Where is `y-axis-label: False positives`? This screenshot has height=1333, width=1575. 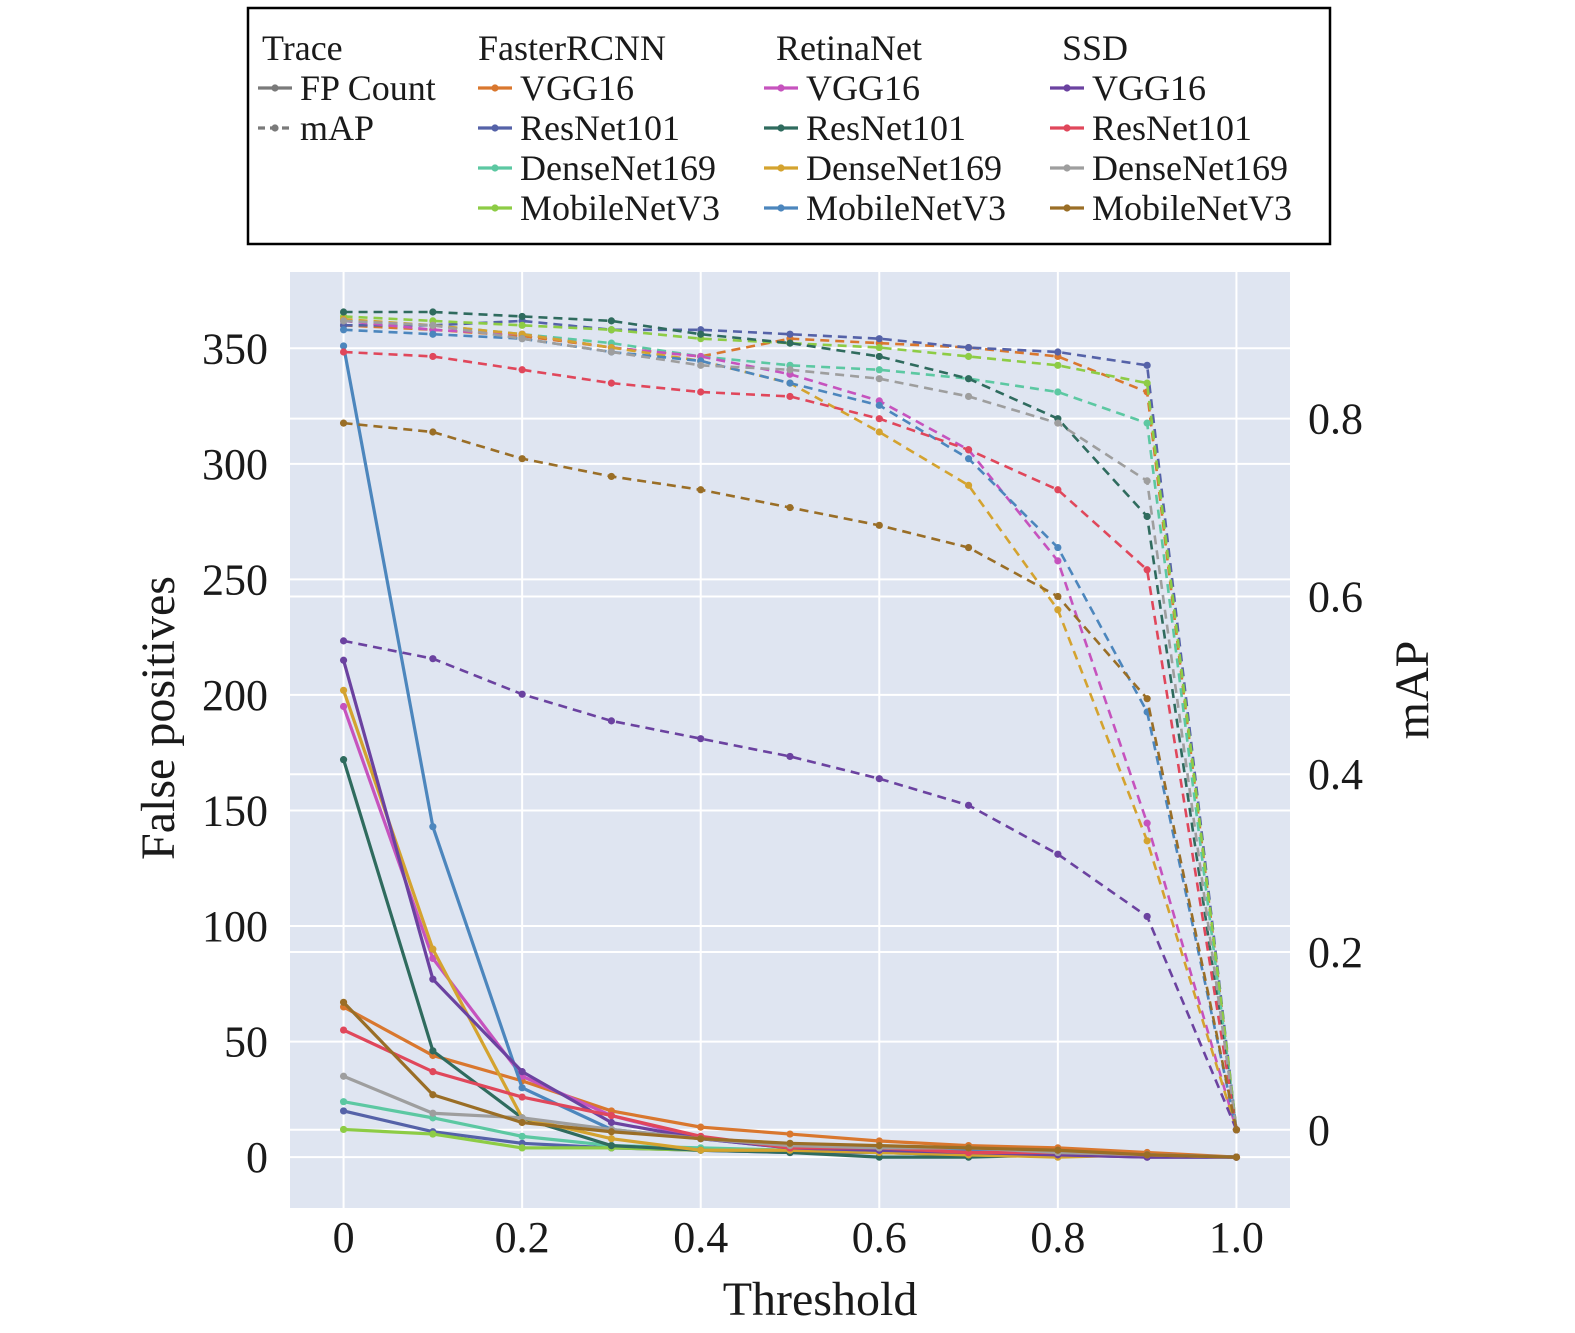
y-axis-label: False positives is located at coordinates (158, 718).